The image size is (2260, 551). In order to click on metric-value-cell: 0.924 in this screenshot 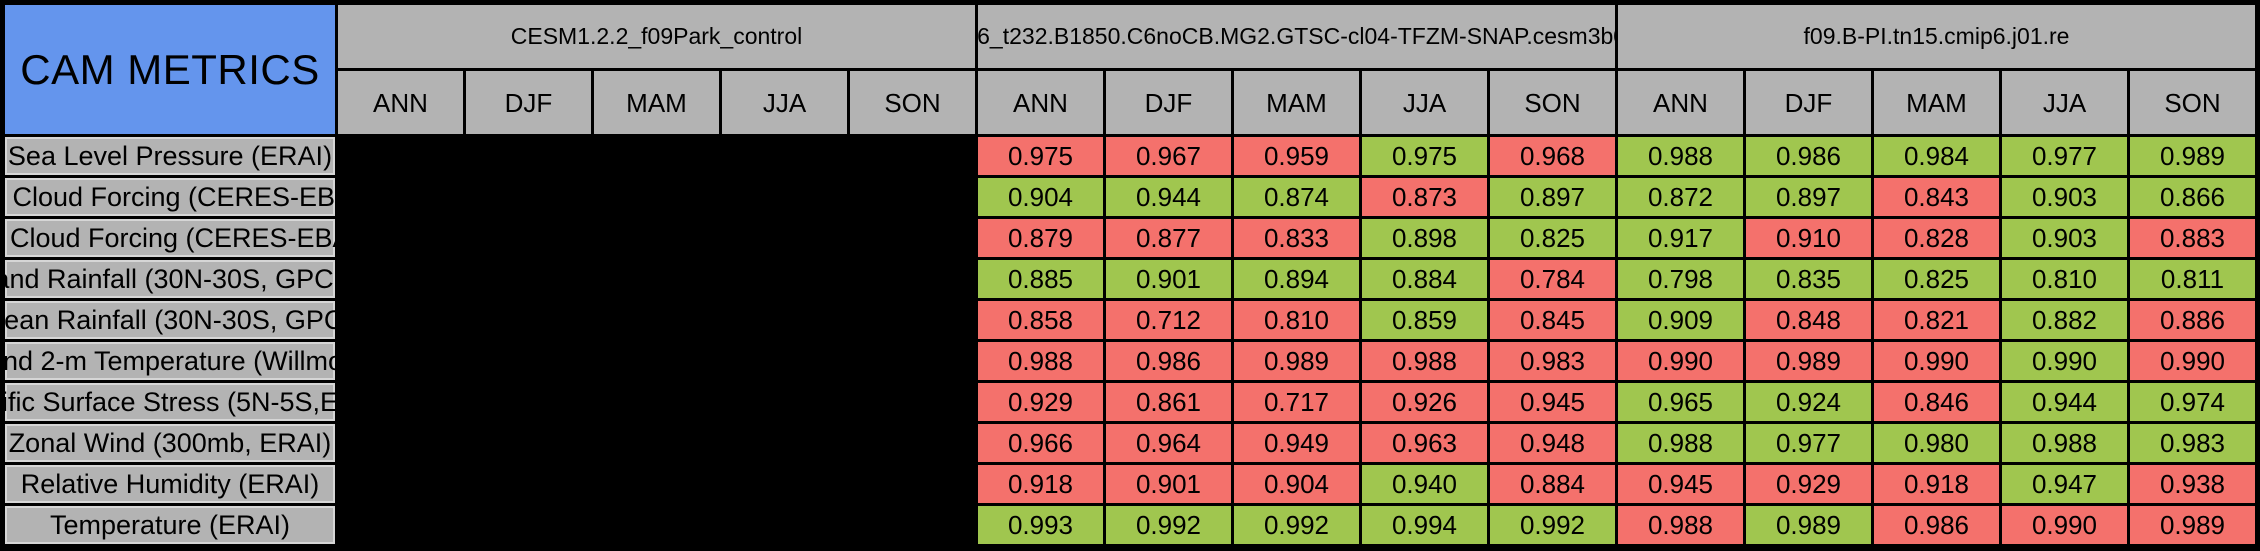, I will do `click(1808, 402)`.